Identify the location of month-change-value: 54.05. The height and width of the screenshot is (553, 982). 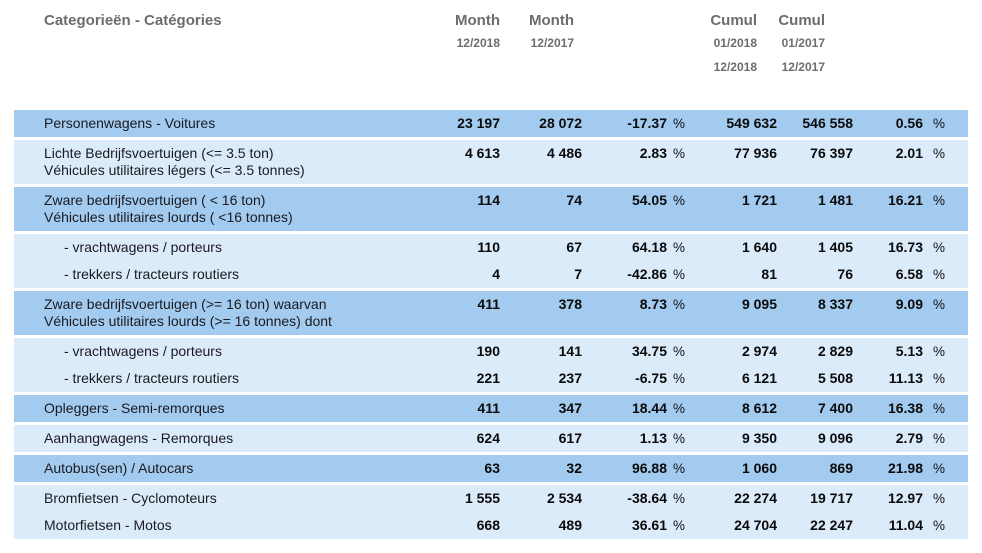
(624, 207).